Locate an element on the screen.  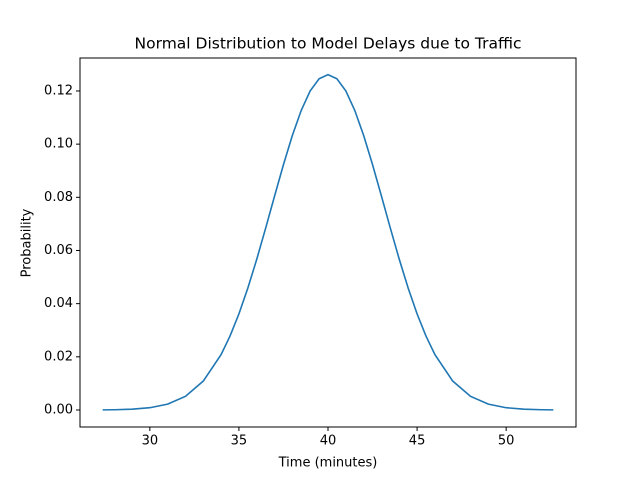
y-tick-label: 0.08 is located at coordinates (58, 197).